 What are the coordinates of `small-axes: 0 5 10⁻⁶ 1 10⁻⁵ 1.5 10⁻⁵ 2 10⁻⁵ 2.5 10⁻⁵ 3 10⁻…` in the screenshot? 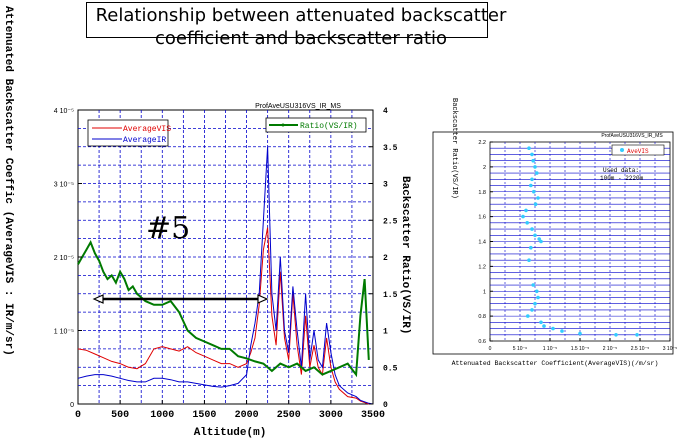 It's located at (577, 246).